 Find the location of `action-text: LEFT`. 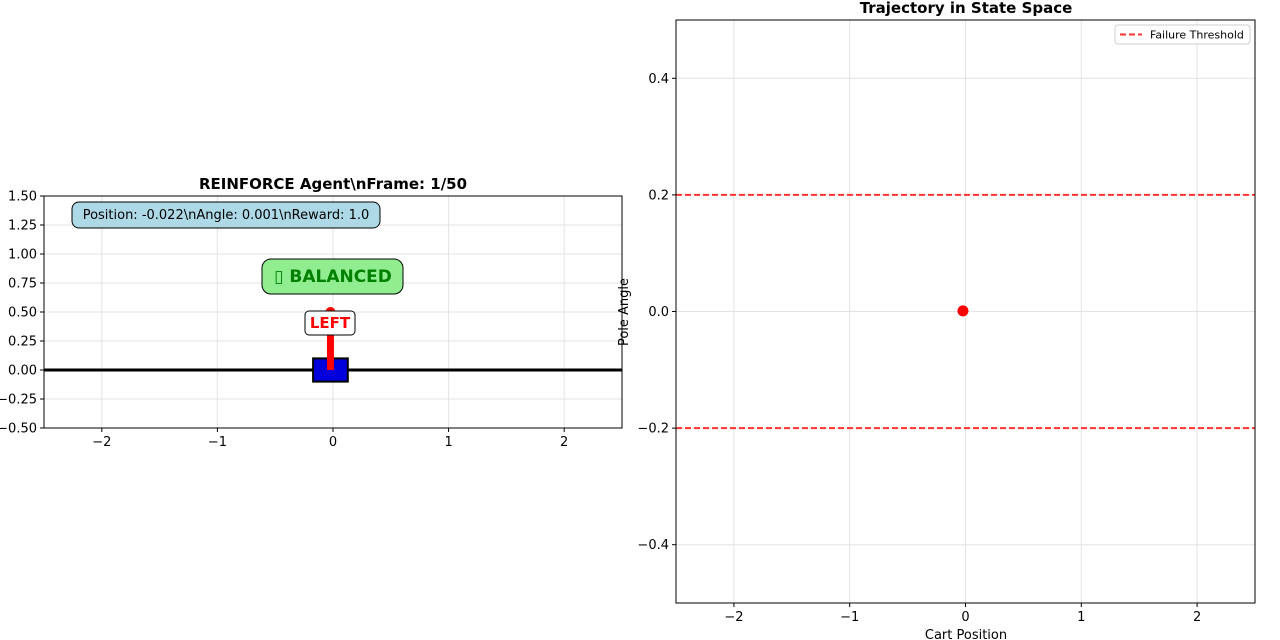

action-text: LEFT is located at coordinates (330, 323).